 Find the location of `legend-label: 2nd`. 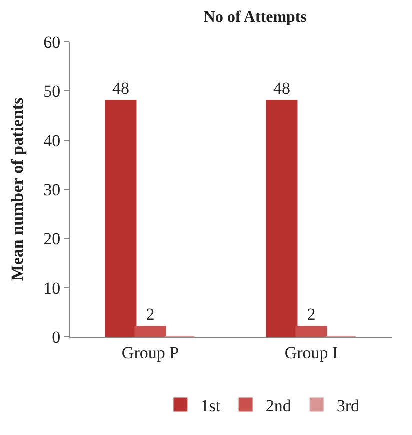

legend-label: 2nd is located at coordinates (279, 406).